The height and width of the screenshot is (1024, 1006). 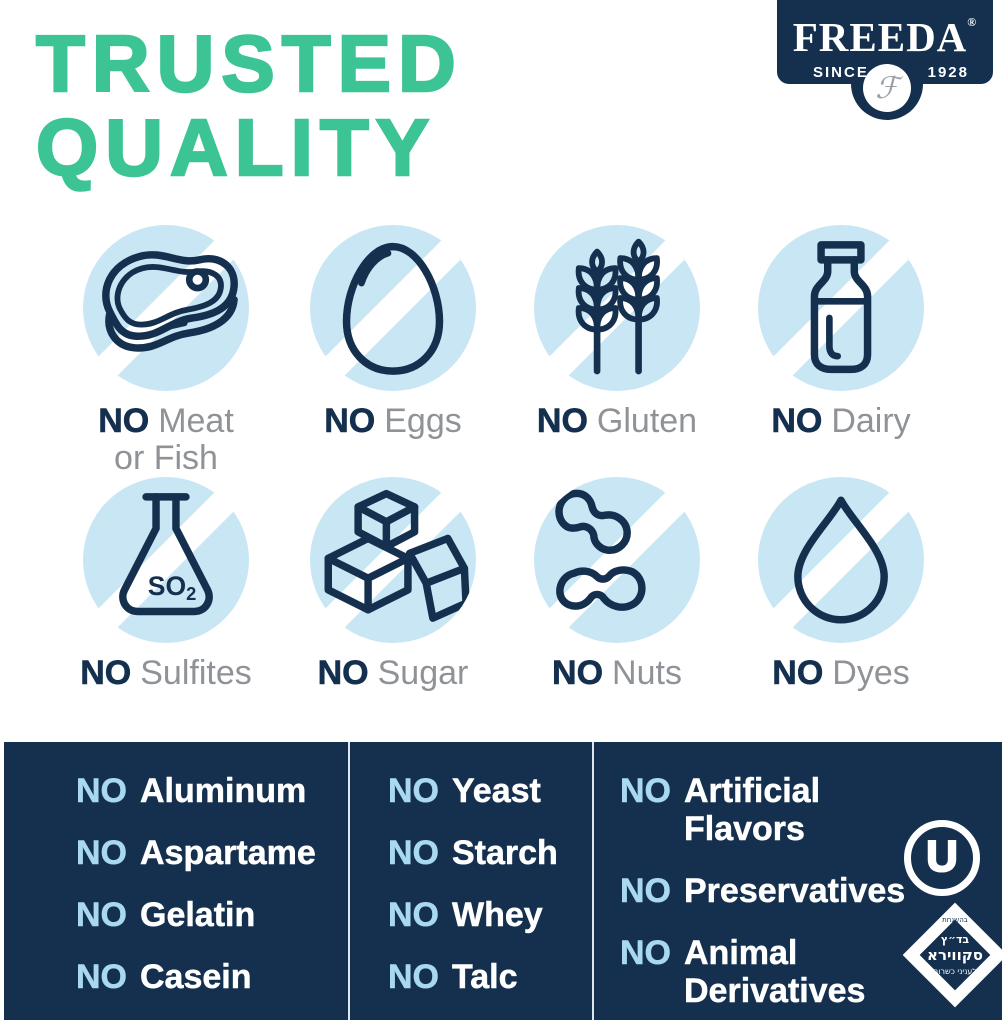 I want to click on logo-coin: ℱ, so click(x=887, y=88).